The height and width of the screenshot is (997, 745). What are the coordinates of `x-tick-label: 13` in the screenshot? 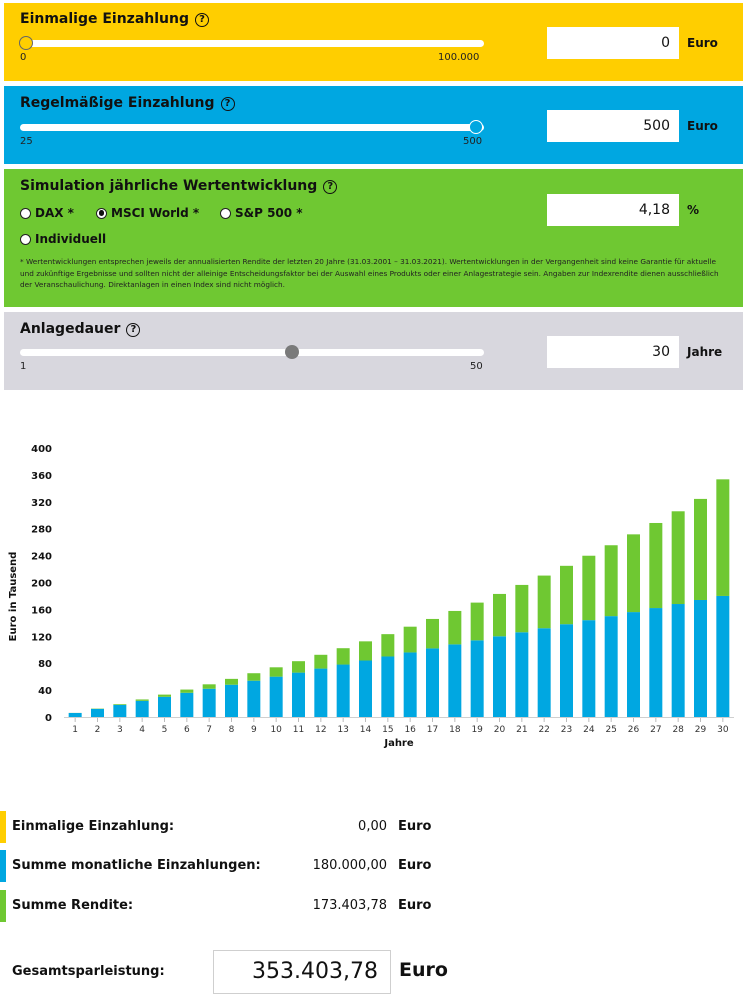 It's located at (342, 730).